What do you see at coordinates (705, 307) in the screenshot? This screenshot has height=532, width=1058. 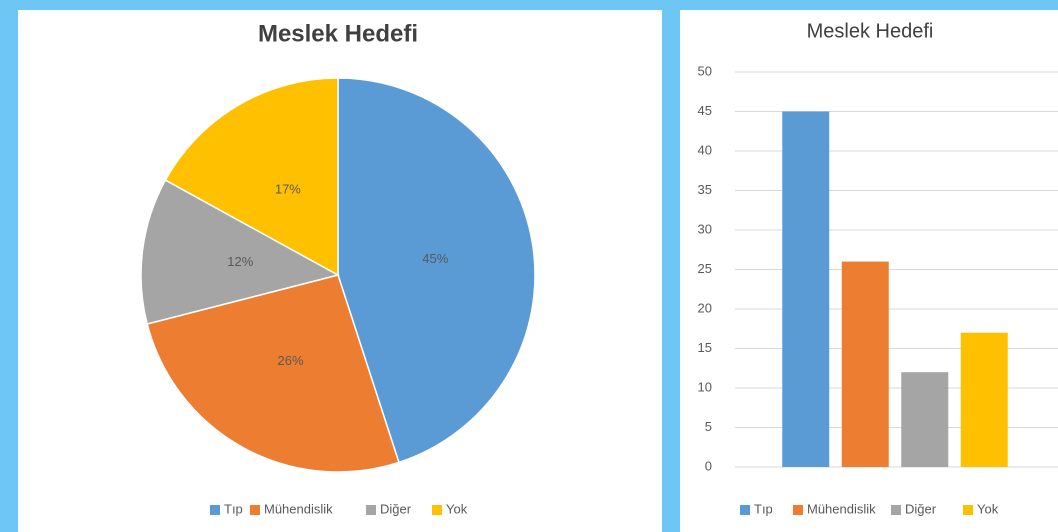 I see `y-tick-label: 20` at bounding box center [705, 307].